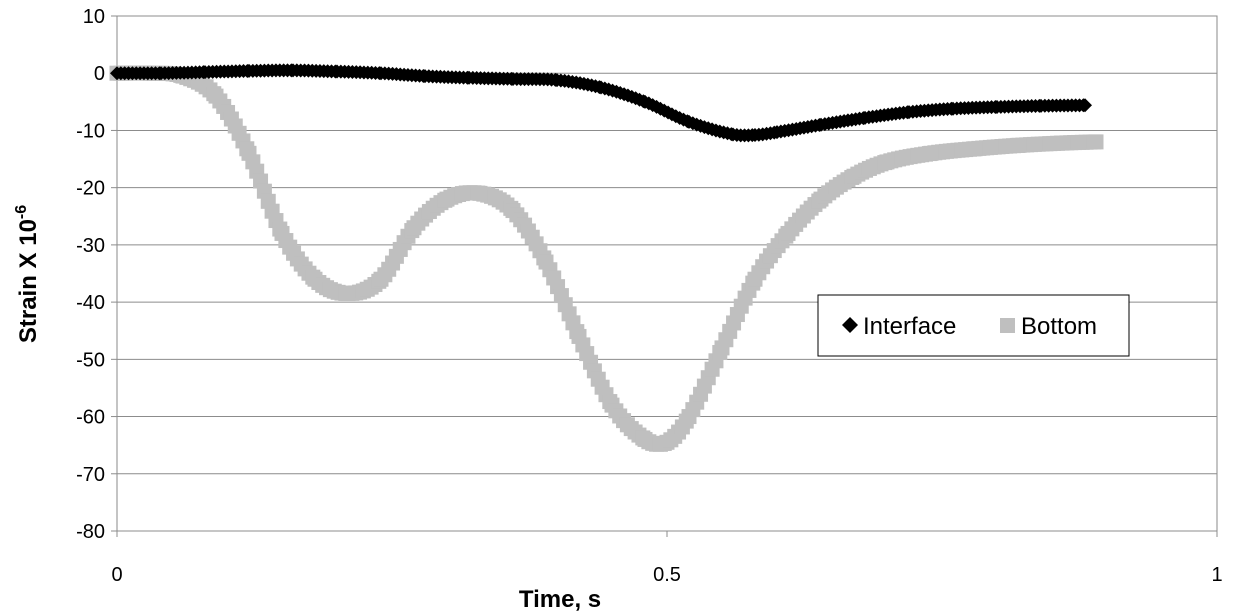 Image resolution: width=1233 pixels, height=613 pixels. What do you see at coordinates (90, 303) in the screenshot?
I see `y-tick-label: -40` at bounding box center [90, 303].